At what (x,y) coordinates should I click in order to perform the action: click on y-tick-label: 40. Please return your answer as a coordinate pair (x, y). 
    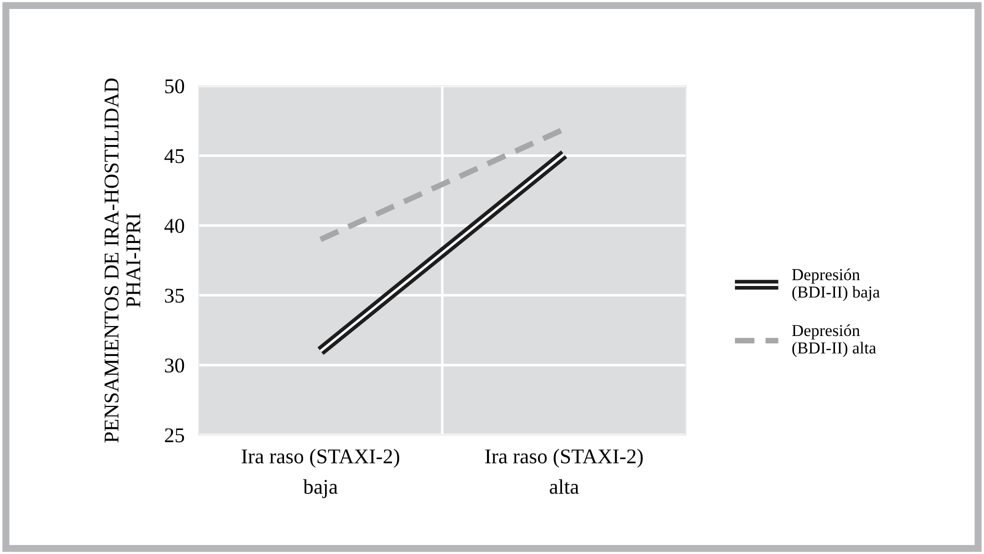
    Looking at the image, I should click on (174, 225).